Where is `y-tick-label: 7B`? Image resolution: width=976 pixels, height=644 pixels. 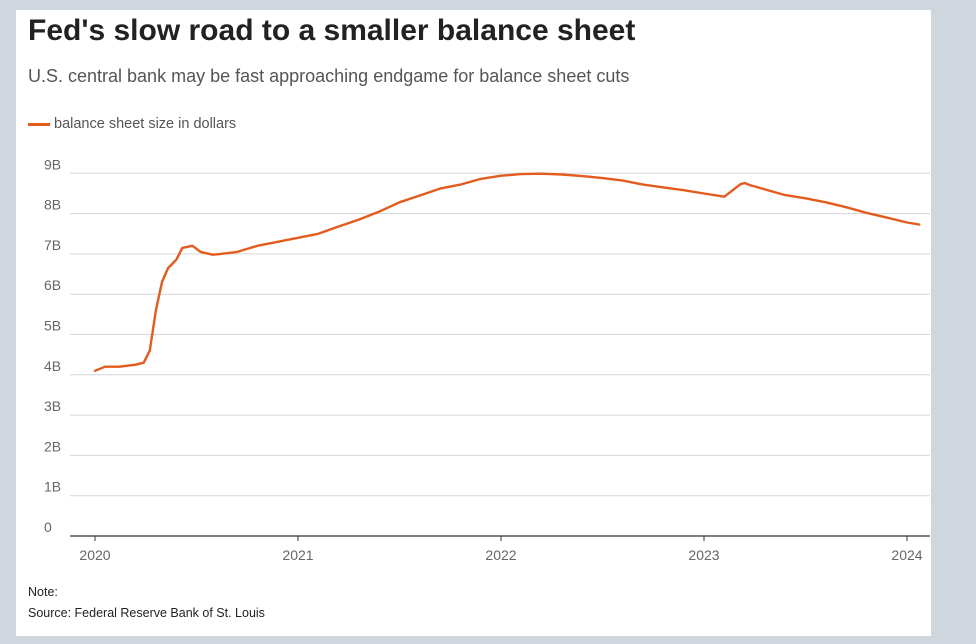 y-tick-label: 7B is located at coordinates (52, 245).